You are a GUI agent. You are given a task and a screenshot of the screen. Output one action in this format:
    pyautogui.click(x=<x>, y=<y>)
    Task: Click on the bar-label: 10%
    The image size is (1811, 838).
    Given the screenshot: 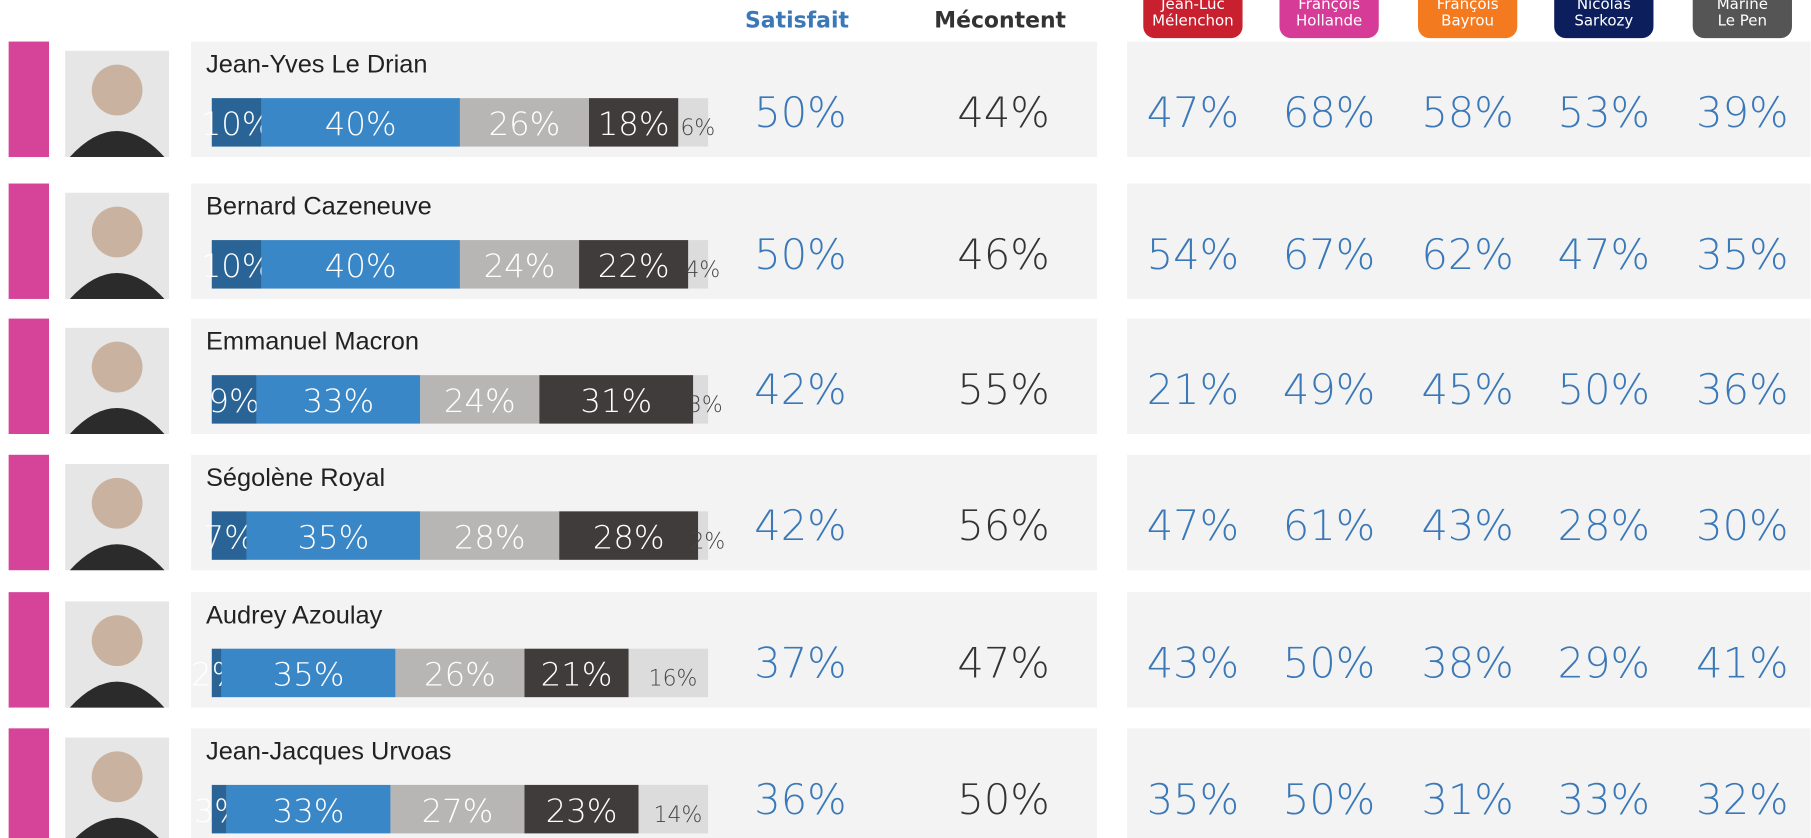 What is the action you would take?
    pyautogui.click(x=237, y=124)
    